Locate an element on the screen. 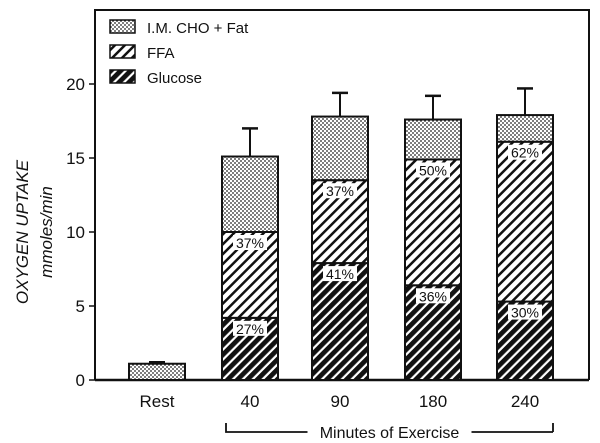 Image resolution: width=600 pixels, height=443 pixels. percent-label: 27% is located at coordinates (250, 329).